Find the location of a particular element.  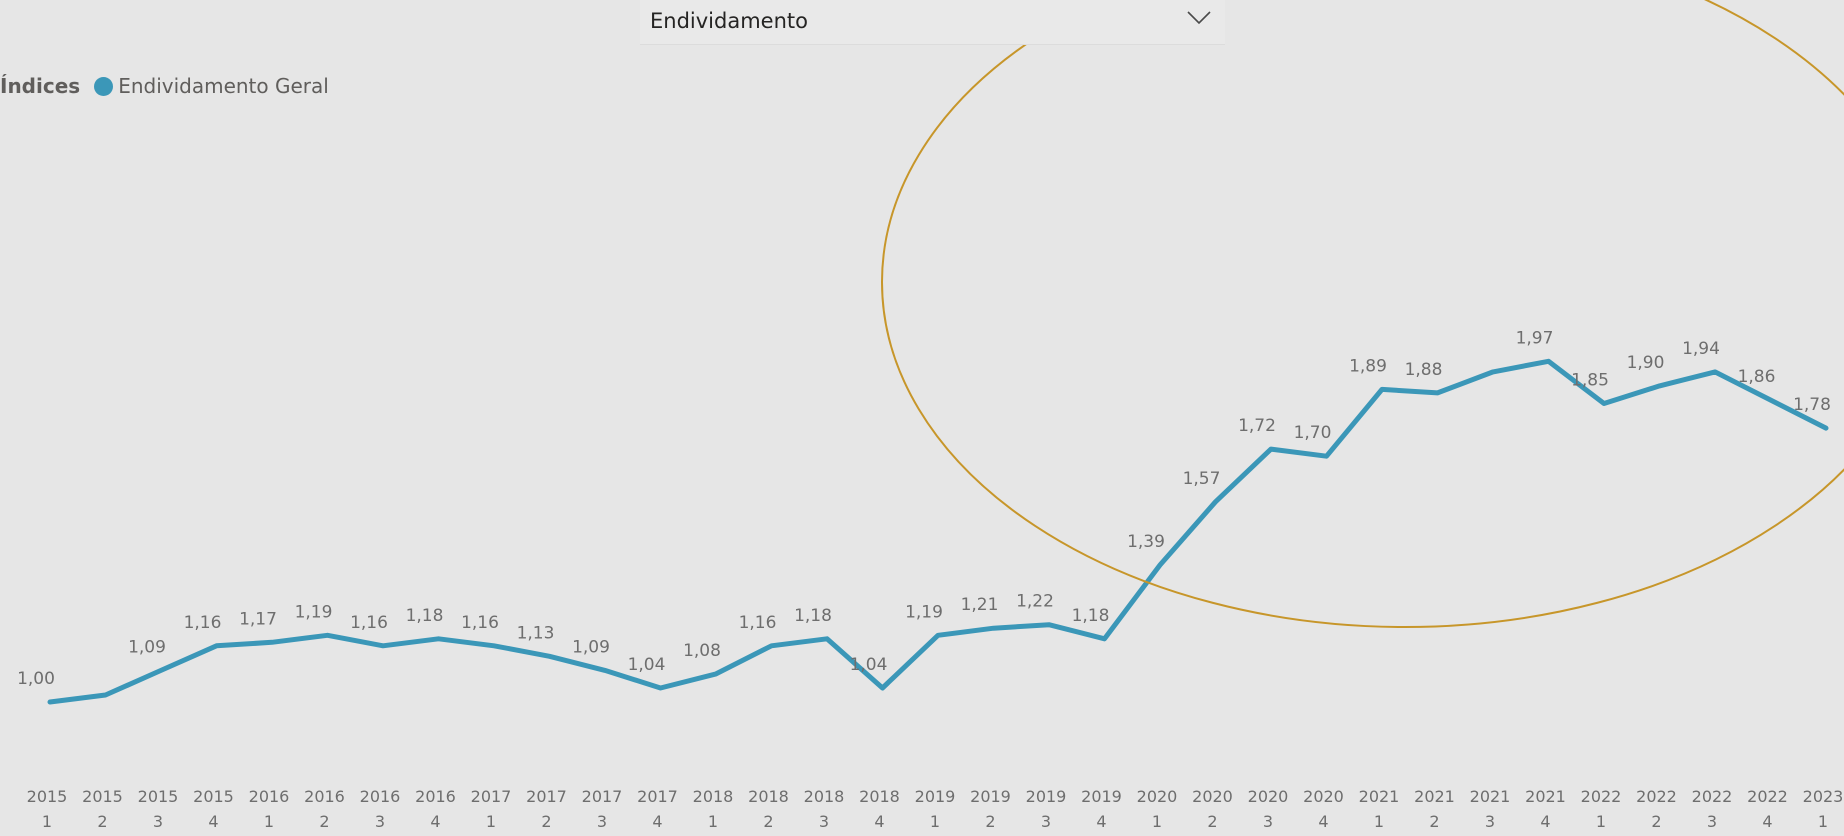

data-label: 1,94 is located at coordinates (1701, 349).